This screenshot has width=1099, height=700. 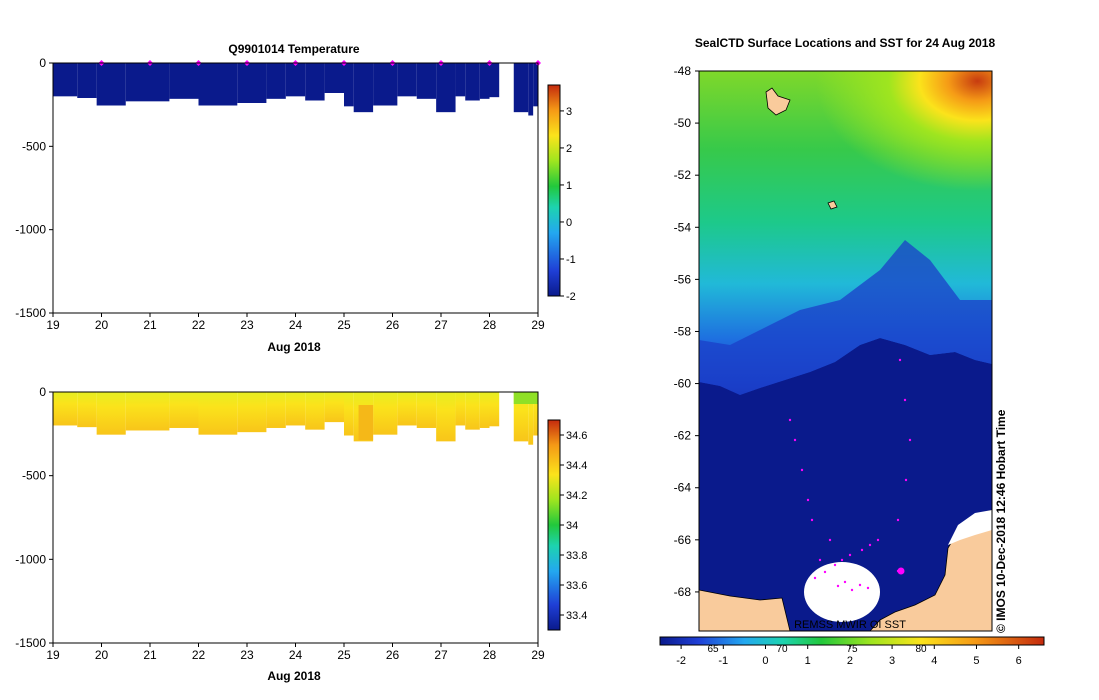 I want to click on p1-x-tick-label: 28, so click(x=490, y=325).